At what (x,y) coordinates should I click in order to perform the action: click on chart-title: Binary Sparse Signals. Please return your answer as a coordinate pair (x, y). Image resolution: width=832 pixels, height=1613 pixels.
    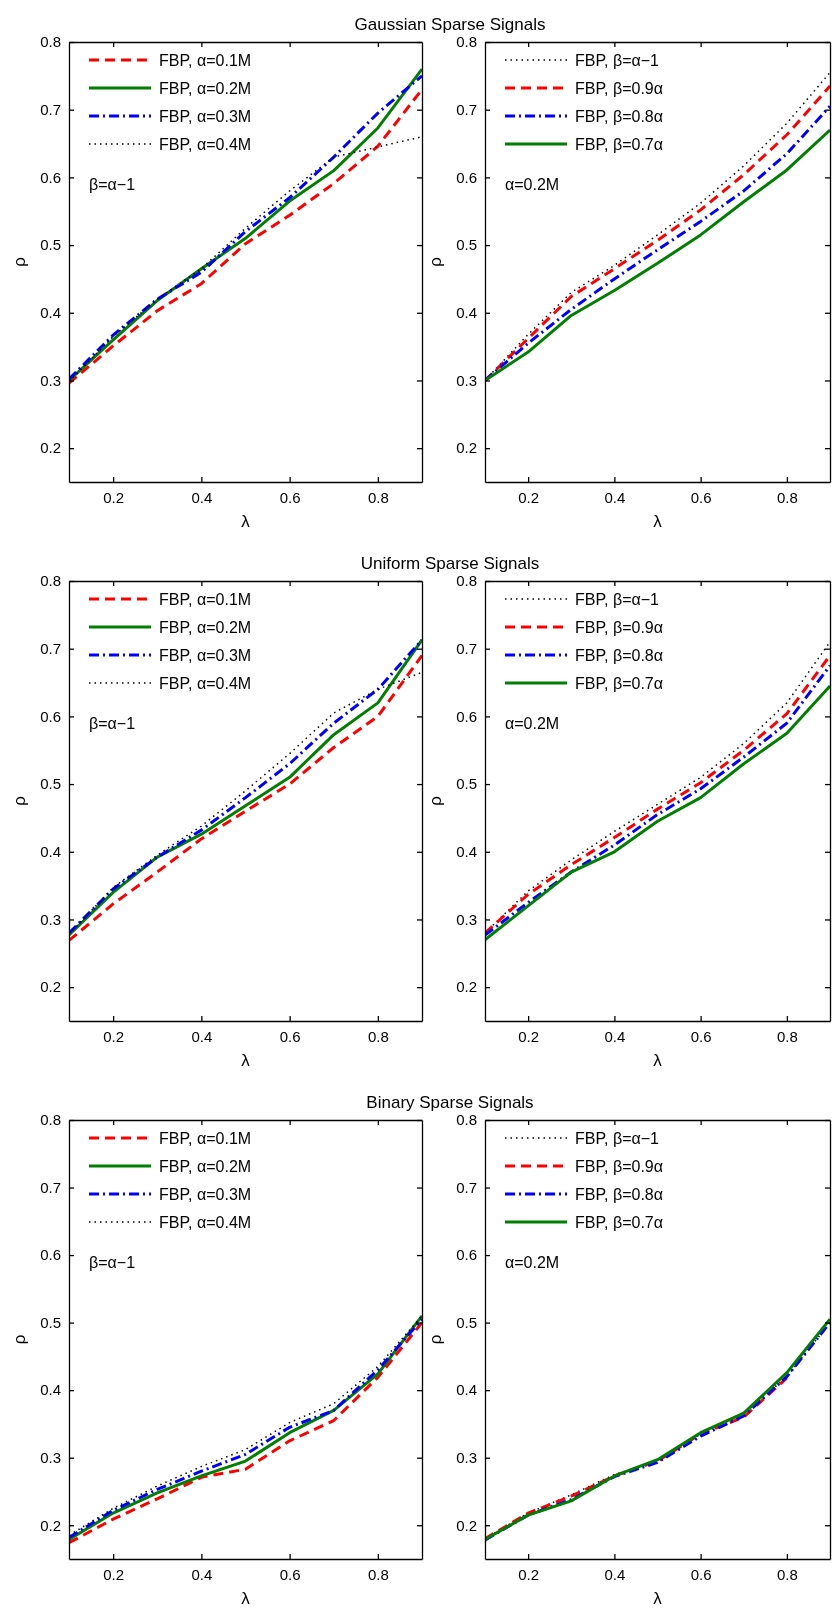
    Looking at the image, I should click on (450, 1102).